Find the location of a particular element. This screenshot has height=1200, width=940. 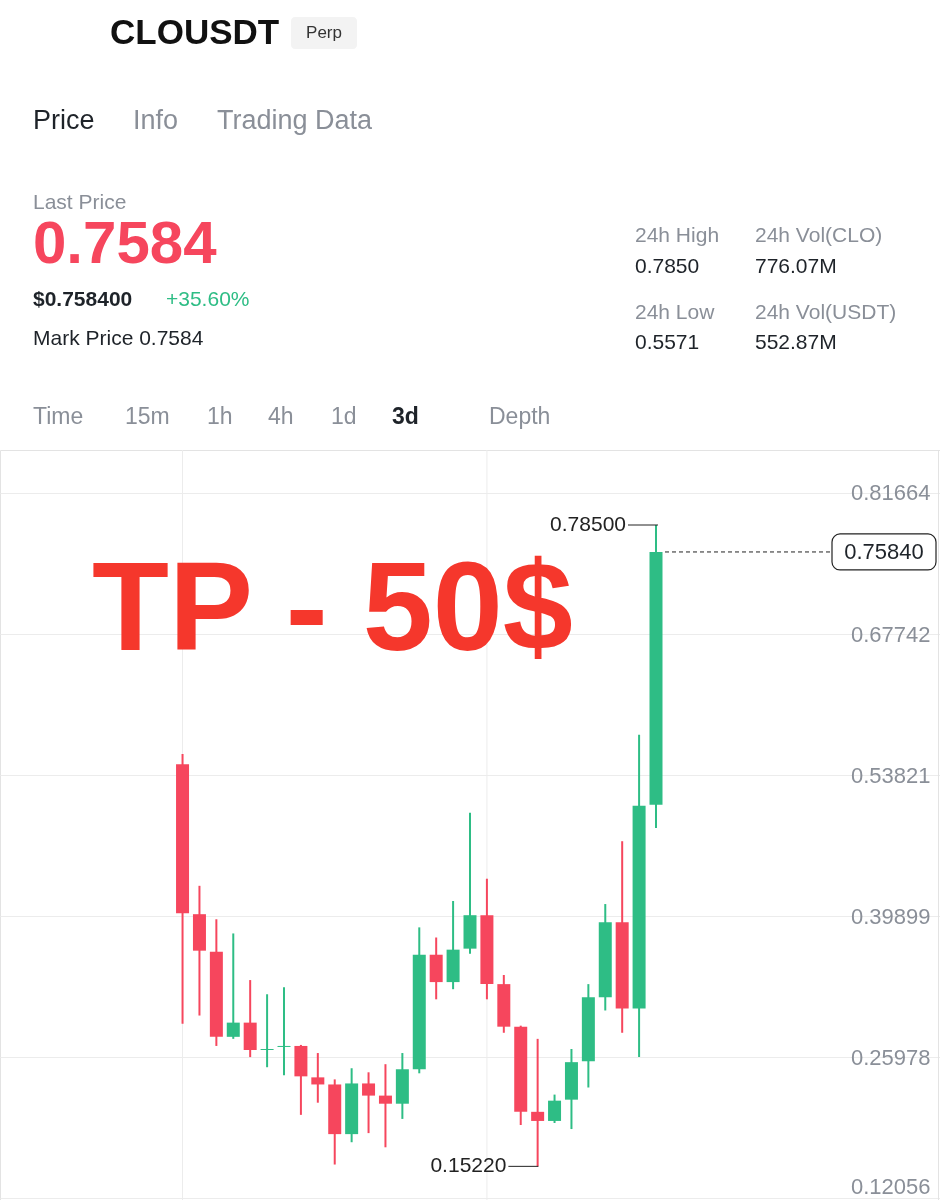

text: 3d is located at coordinates (405, 416).